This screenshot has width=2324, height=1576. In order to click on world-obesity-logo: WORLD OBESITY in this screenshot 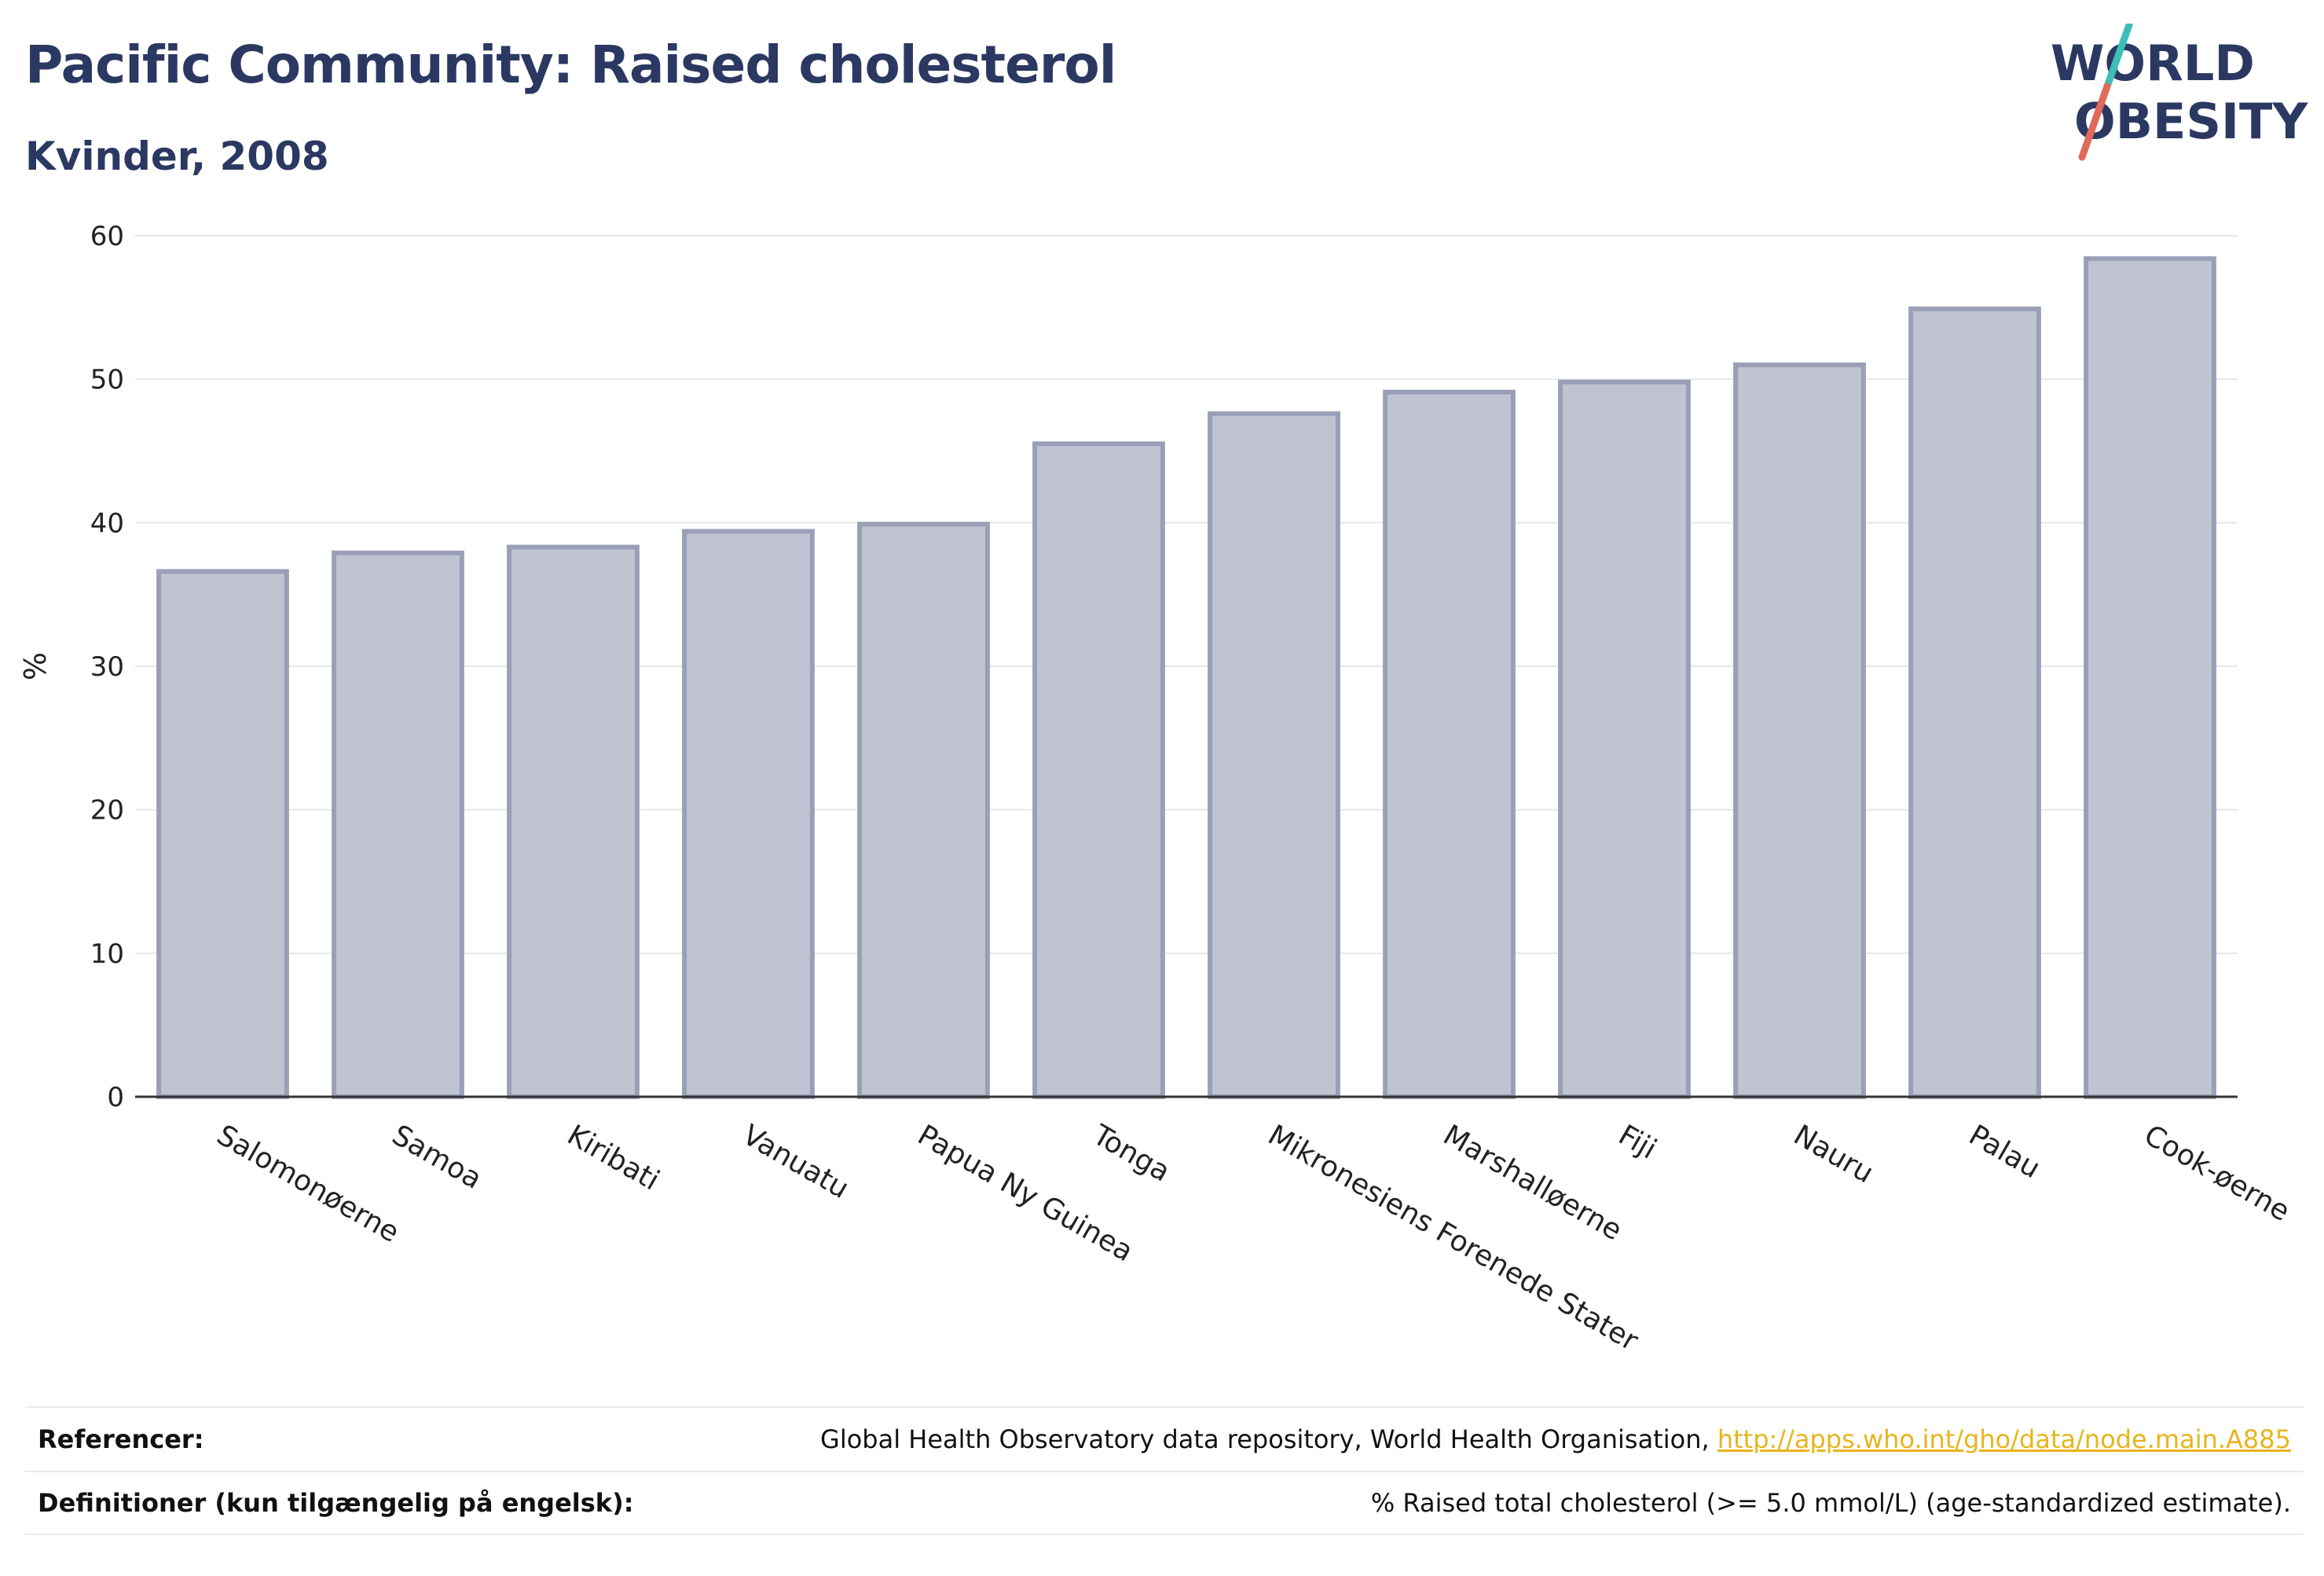, I will do `click(2179, 92)`.